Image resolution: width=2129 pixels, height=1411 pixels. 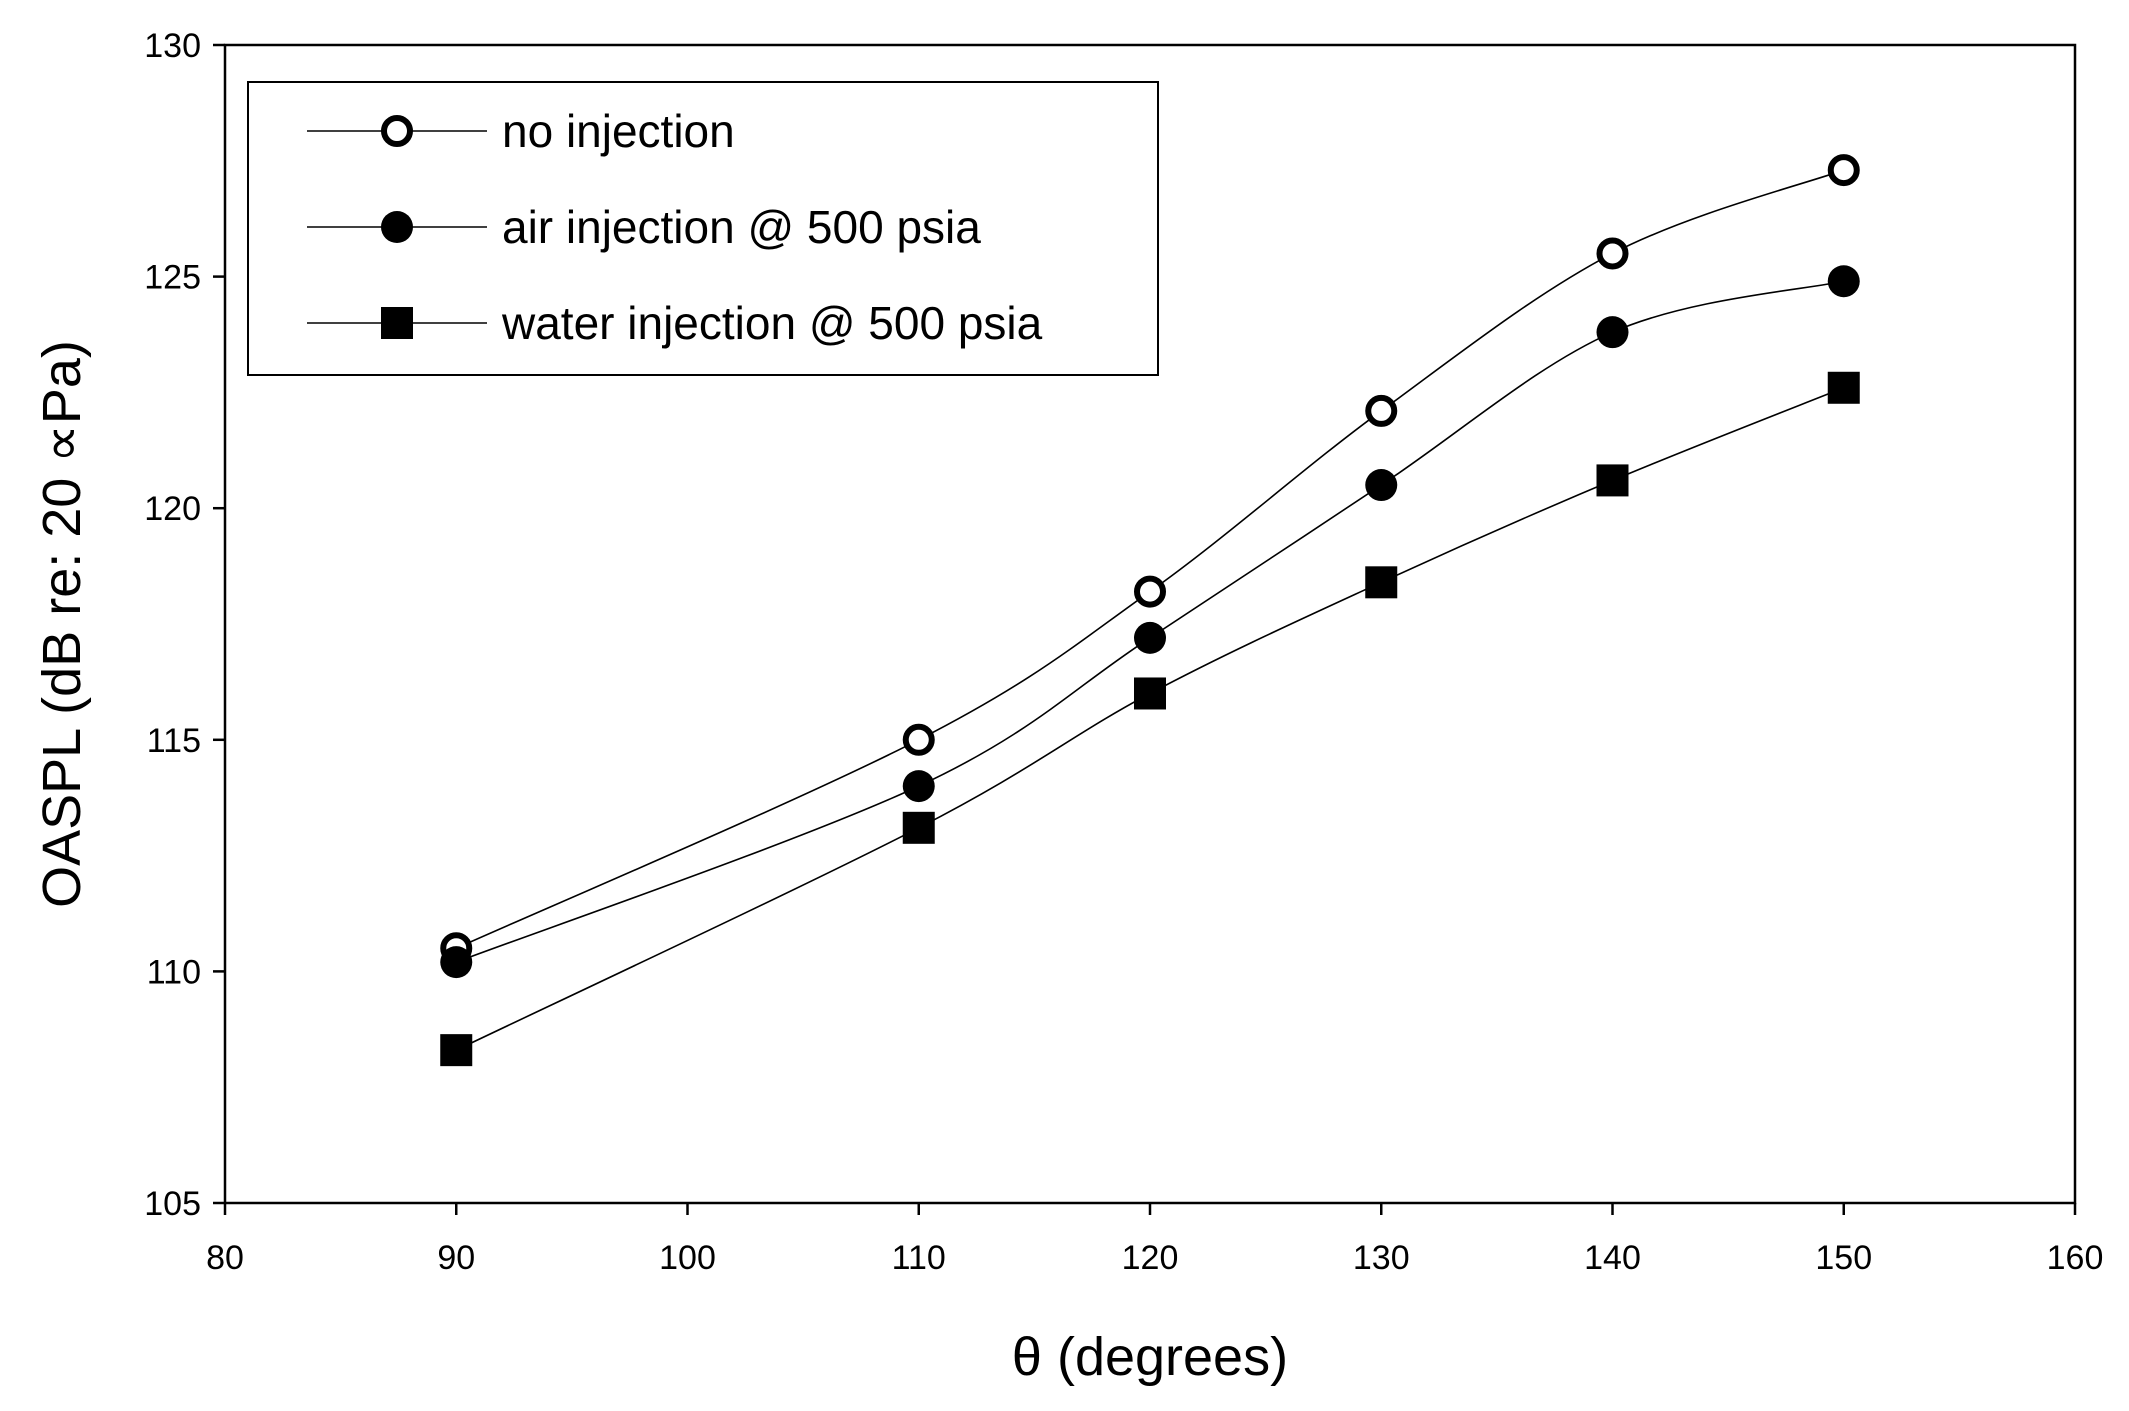 I want to click on y-axis-title: OASPL (dB re: 20 ∝Pa), so click(x=62, y=624).